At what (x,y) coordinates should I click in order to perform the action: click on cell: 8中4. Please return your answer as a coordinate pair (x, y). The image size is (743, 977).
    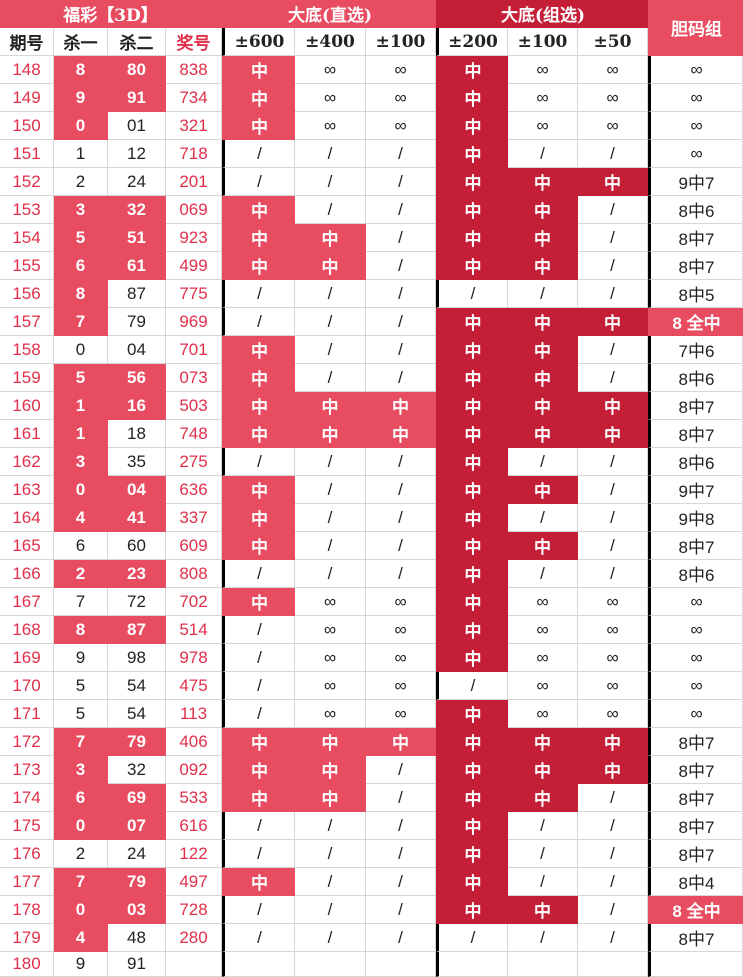
    Looking at the image, I should click on (695, 882).